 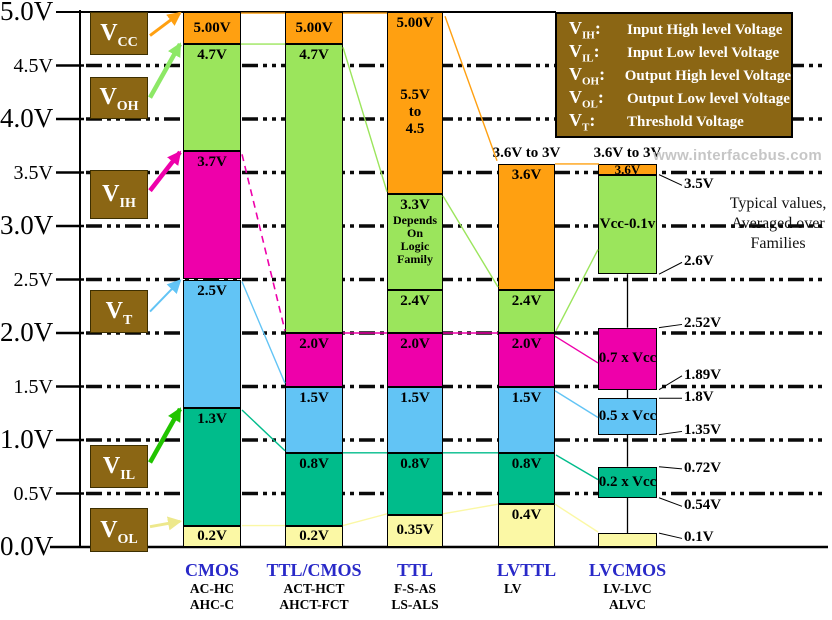 What do you see at coordinates (526, 515) in the screenshot?
I see `segment-label: 0.4V` at bounding box center [526, 515].